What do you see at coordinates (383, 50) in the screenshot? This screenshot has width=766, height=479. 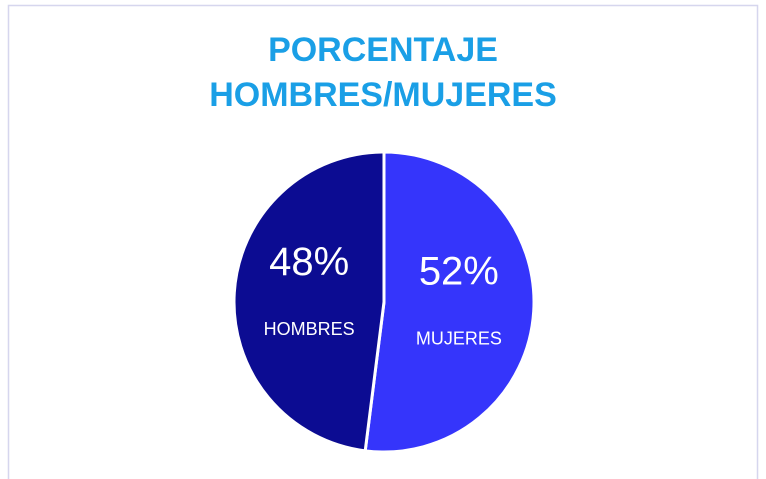 I see `chart-title-line: PORCENTAJE` at bounding box center [383, 50].